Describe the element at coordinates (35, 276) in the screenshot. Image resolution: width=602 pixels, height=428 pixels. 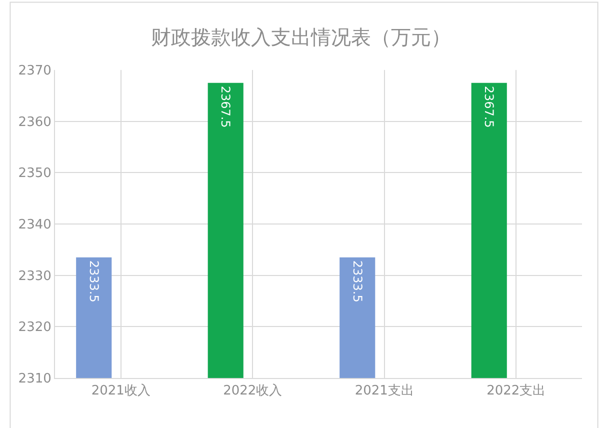
I see `y-tick-label: 2330` at that location.